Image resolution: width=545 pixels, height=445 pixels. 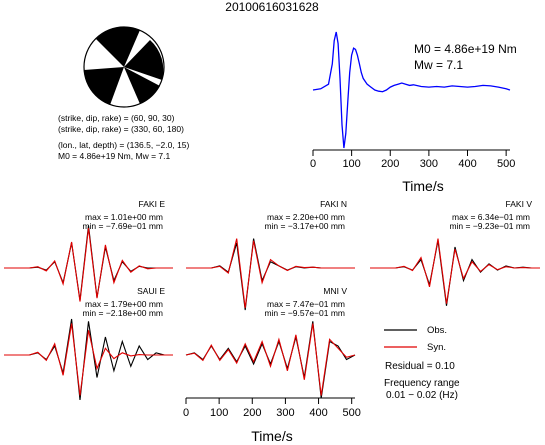 What do you see at coordinates (122, 313) in the screenshot?
I see `min-amplitude-label: min = −2.18e+00 mm` at bounding box center [122, 313].